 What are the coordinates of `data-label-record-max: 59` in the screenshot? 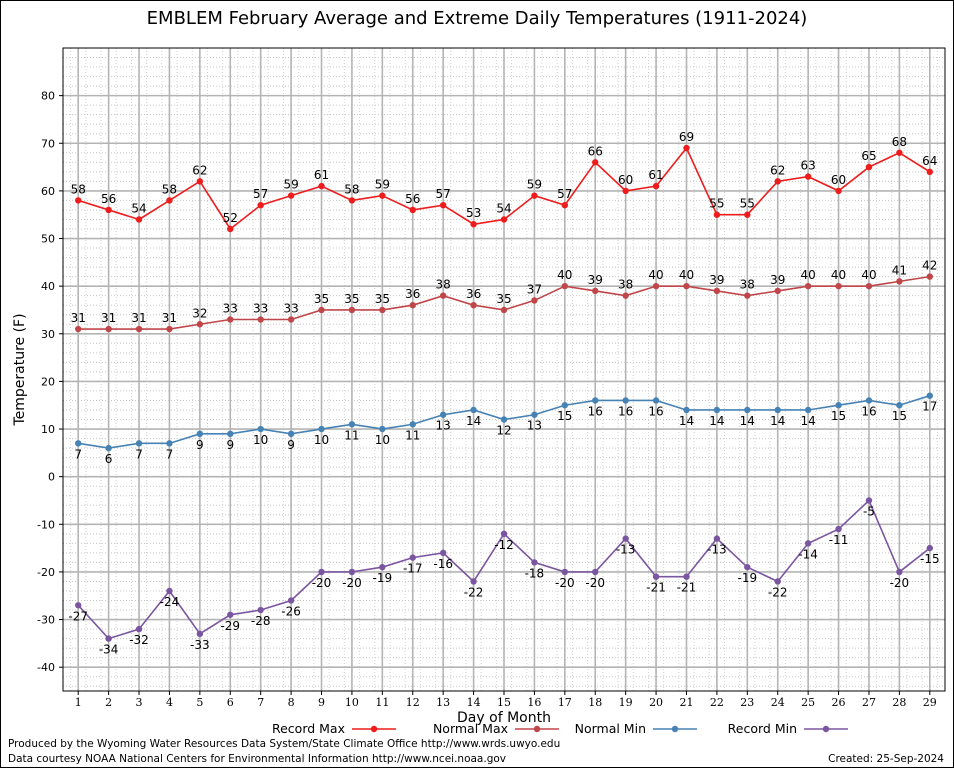 It's located at (290, 185).